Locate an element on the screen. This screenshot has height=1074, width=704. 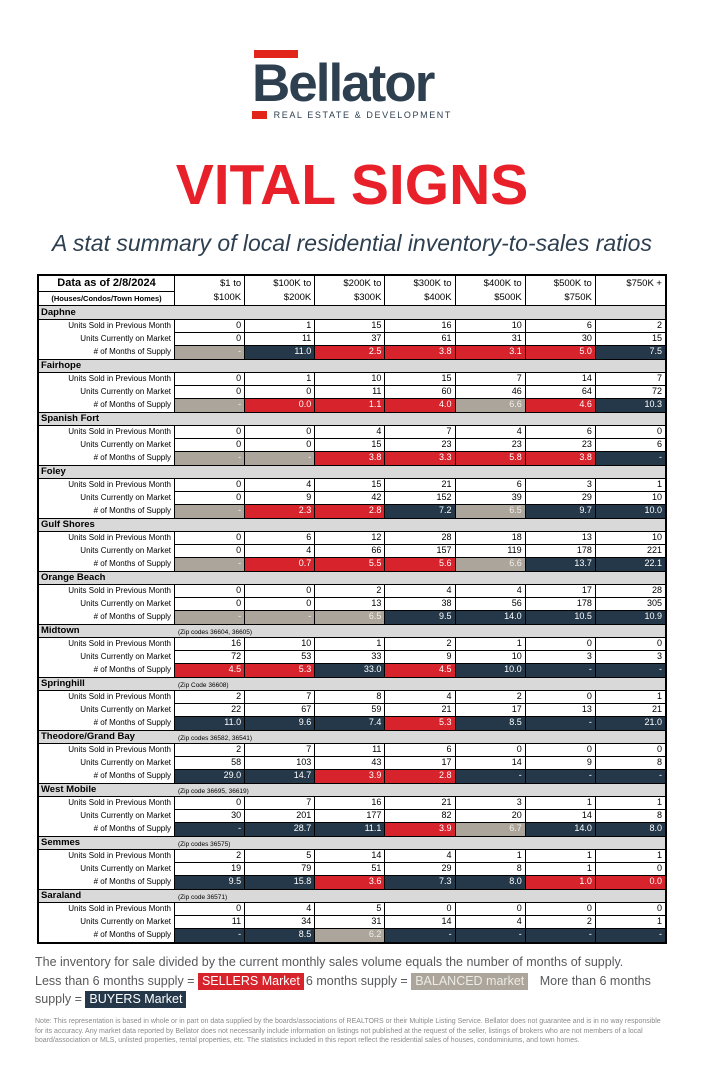
units-market-cell: 39 is located at coordinates (490, 498).